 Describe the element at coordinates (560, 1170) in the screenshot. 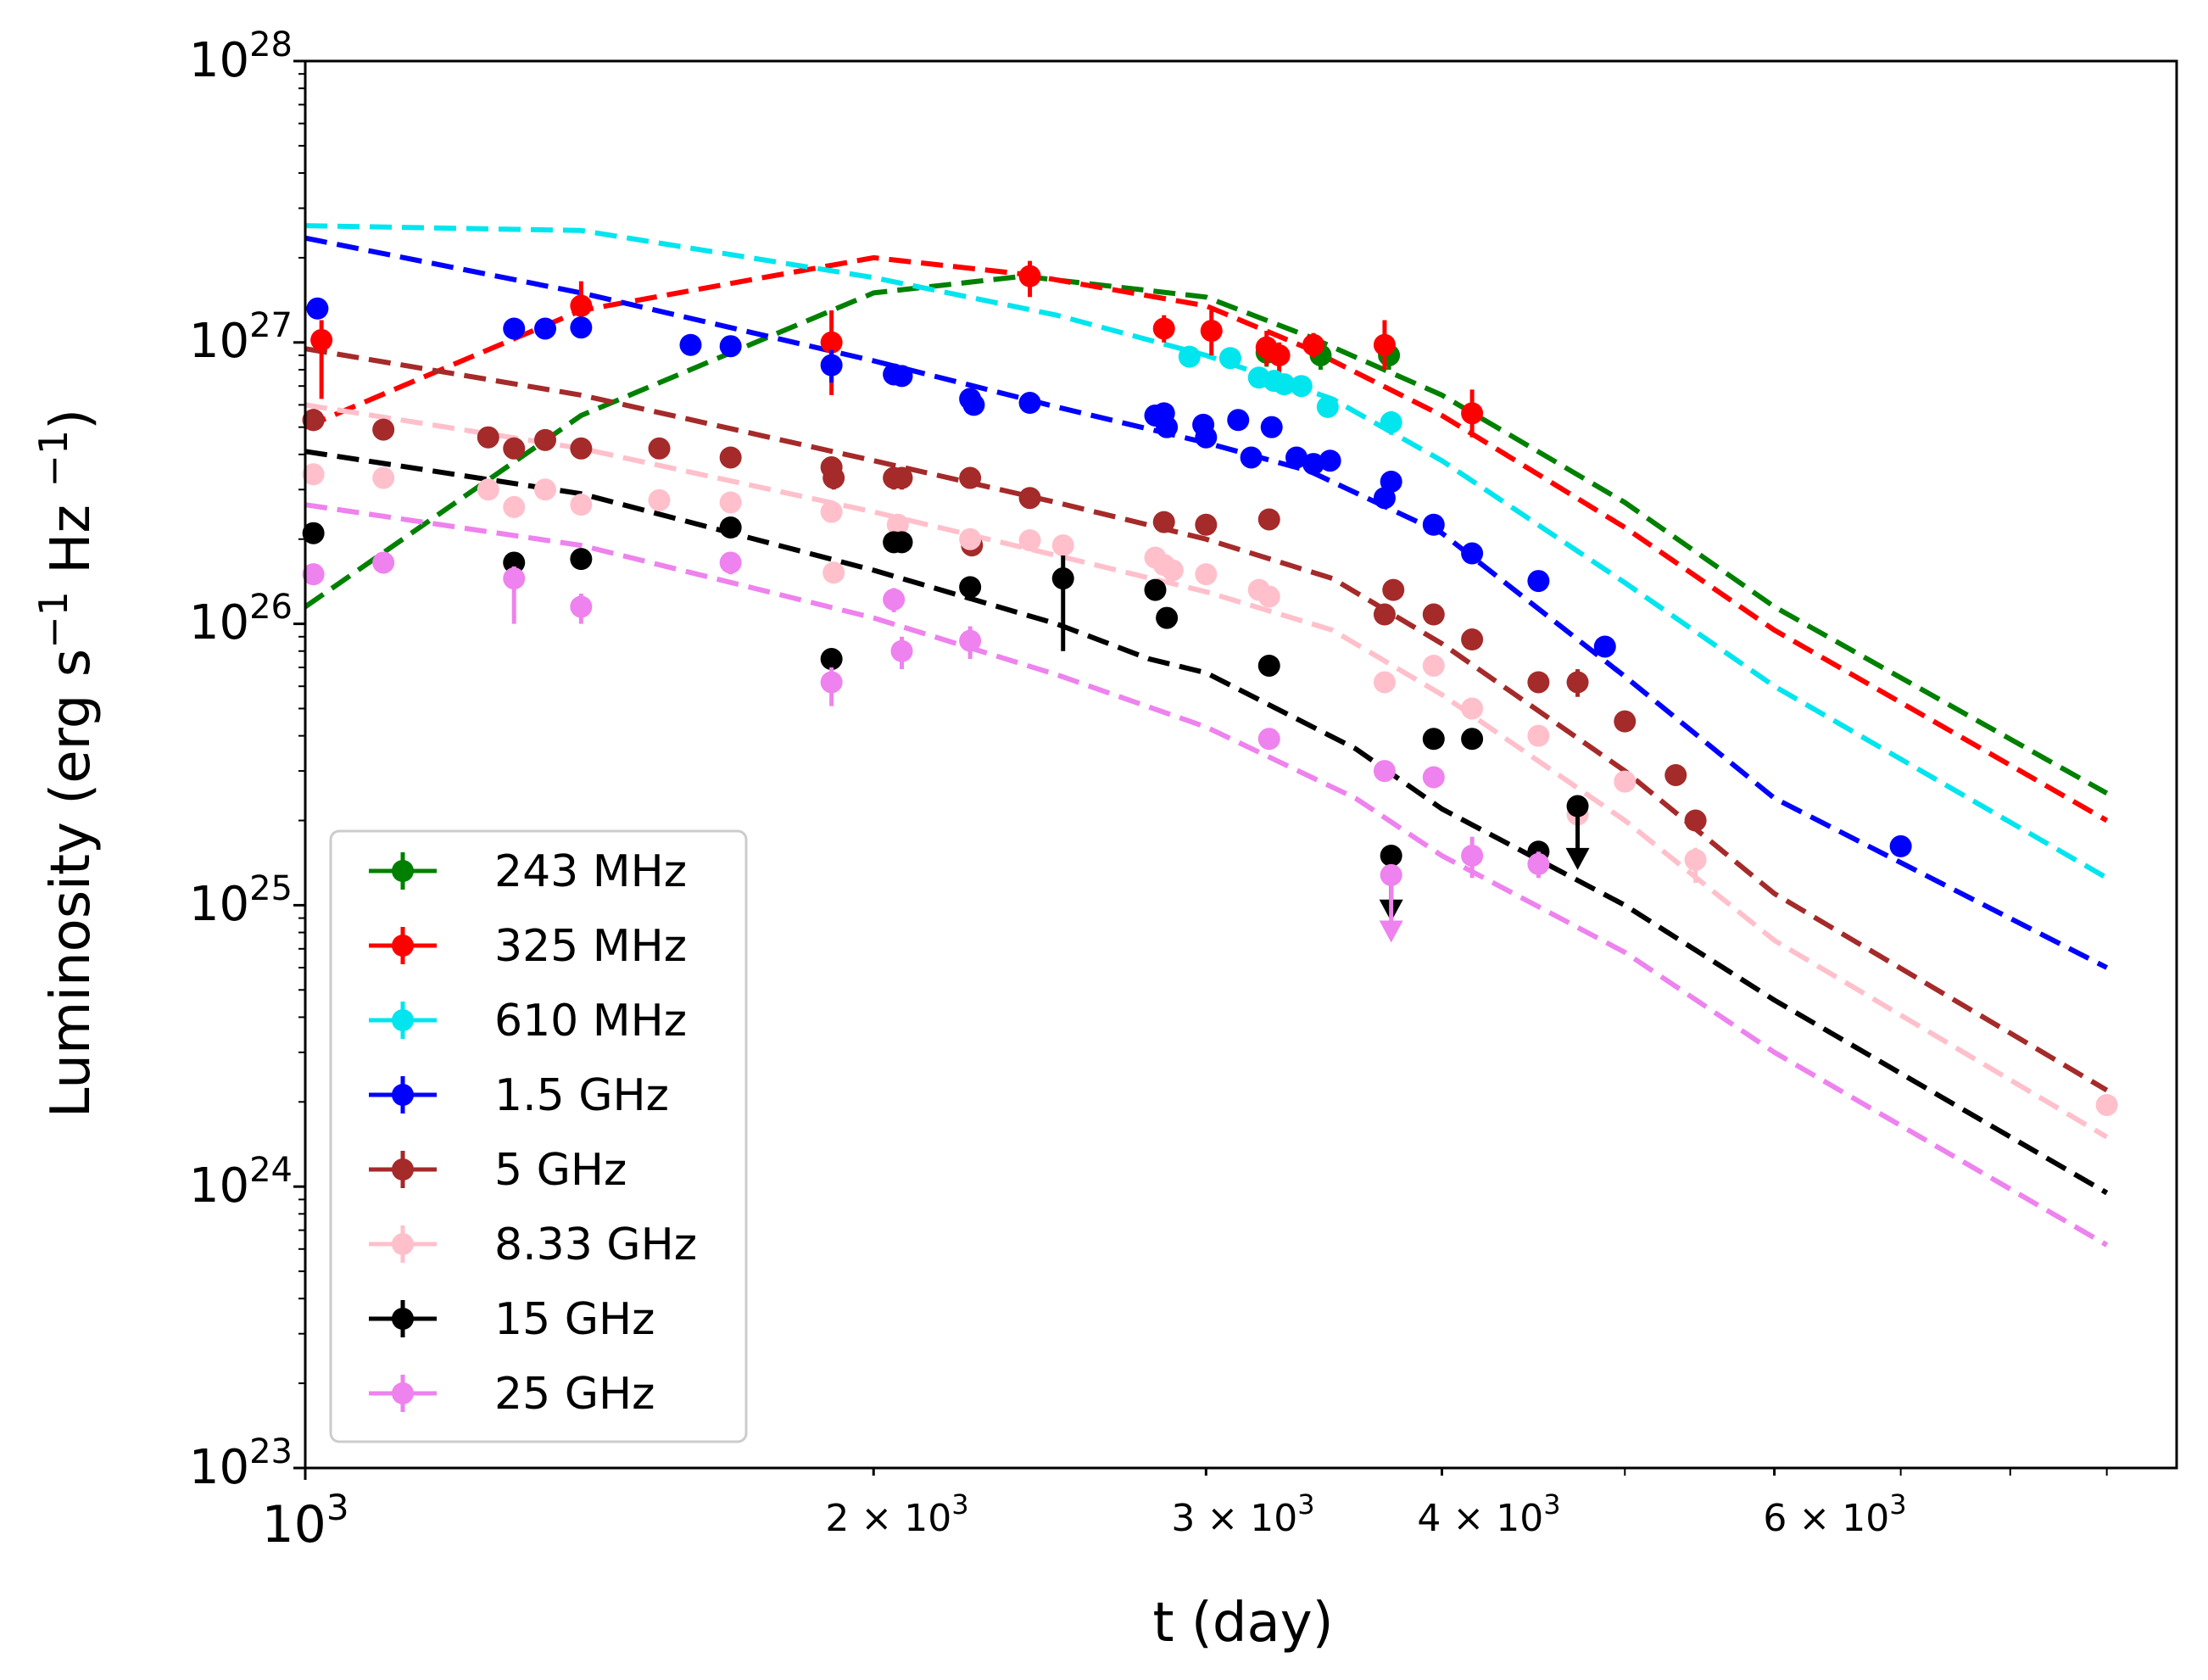

I see `legend-label: 5 GHz` at that location.